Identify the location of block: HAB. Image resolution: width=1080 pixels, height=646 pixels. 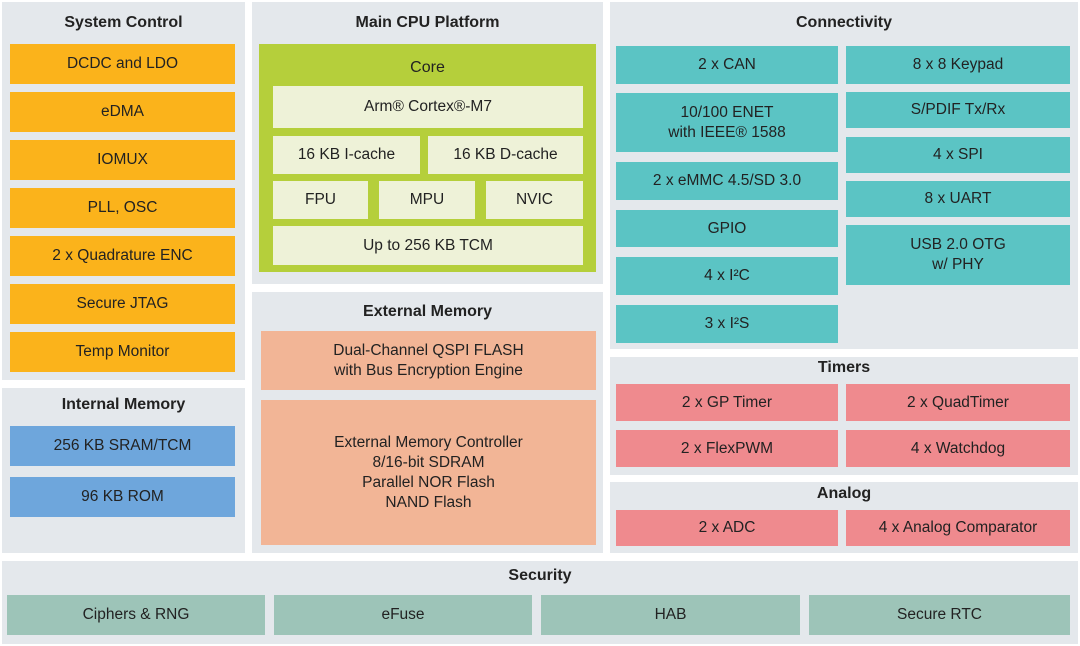
(670, 615).